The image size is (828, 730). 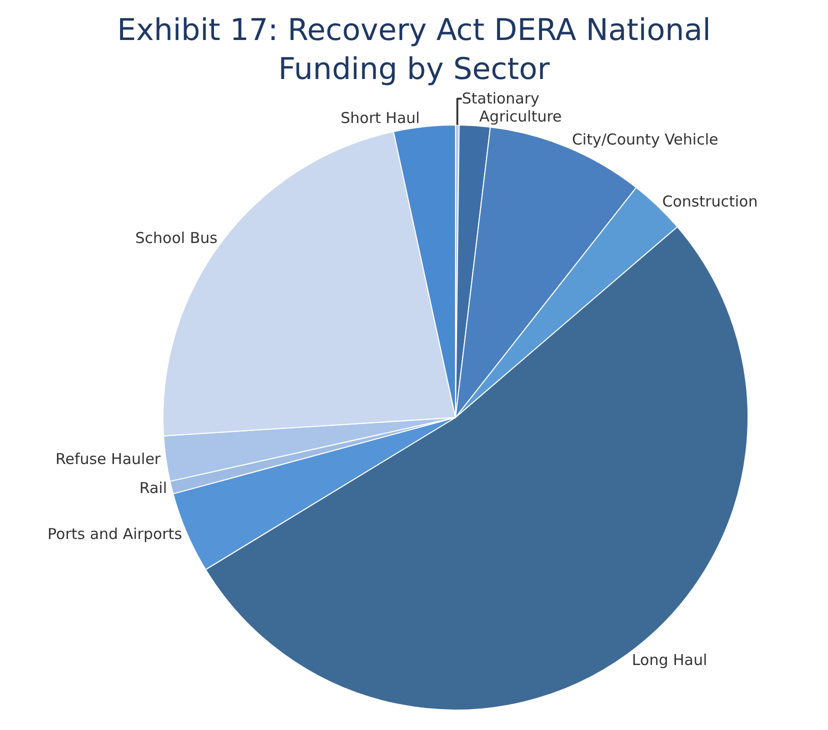 I want to click on slice-label: Refuse Hauler, so click(x=108, y=459).